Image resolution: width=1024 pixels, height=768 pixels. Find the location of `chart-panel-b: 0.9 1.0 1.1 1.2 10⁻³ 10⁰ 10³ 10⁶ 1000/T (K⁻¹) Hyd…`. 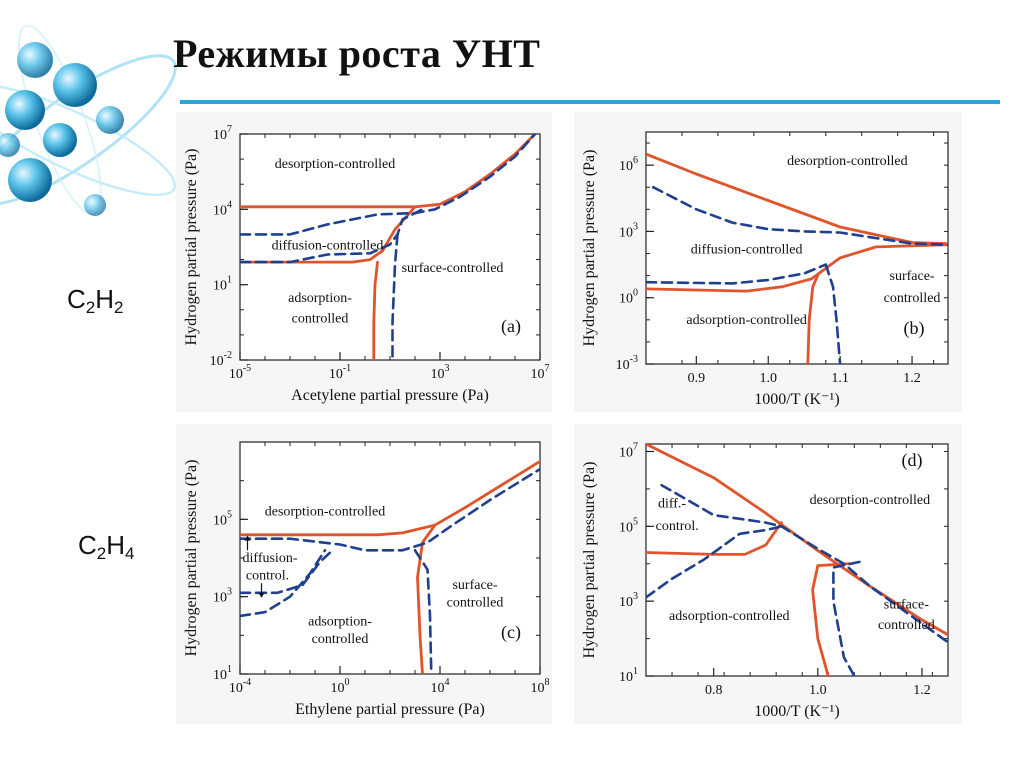

chart-panel-b: 0.9 1.0 1.1 1.2 10⁻³ 10⁰ 10³ 10⁶ 1000/T (K⁻¹) Hyd… is located at coordinates (768, 262).